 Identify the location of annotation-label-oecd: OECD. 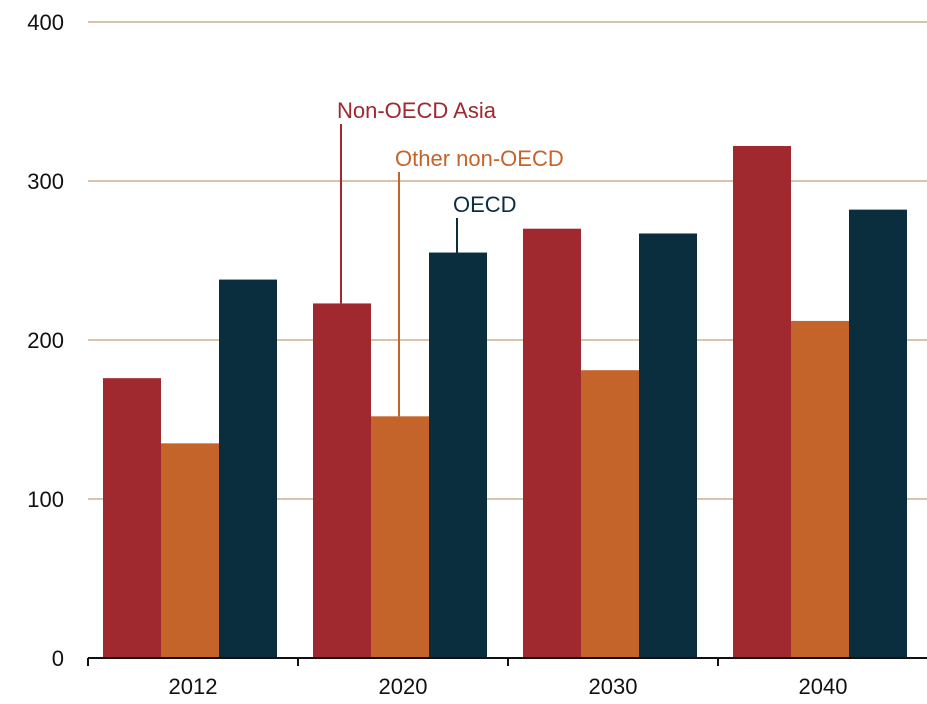
(485, 204).